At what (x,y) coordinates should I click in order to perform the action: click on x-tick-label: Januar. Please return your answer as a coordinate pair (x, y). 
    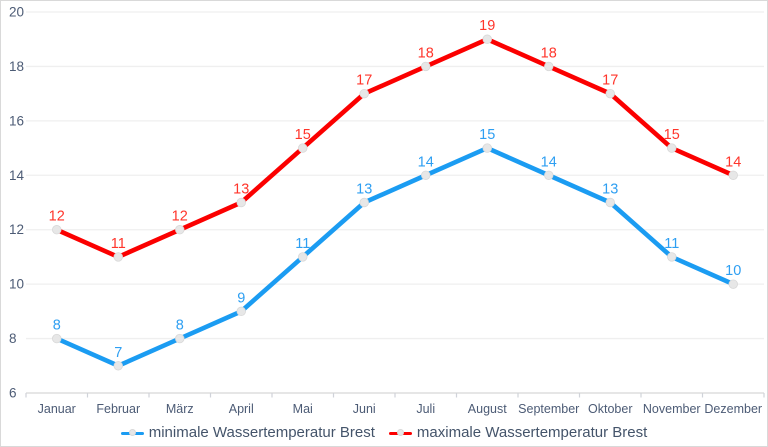
    Looking at the image, I should click on (57, 409).